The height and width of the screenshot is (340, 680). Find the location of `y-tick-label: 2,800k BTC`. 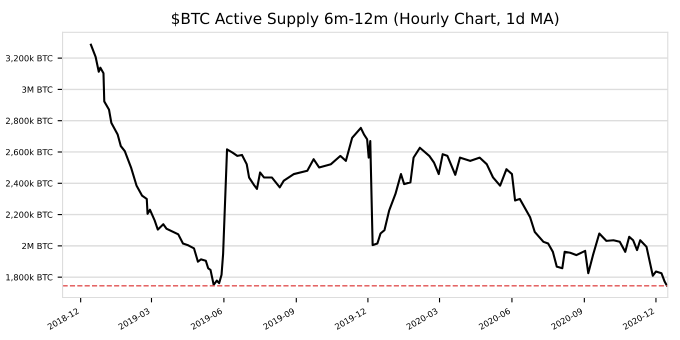

y-tick-label: 2,800k BTC is located at coordinates (29, 121).